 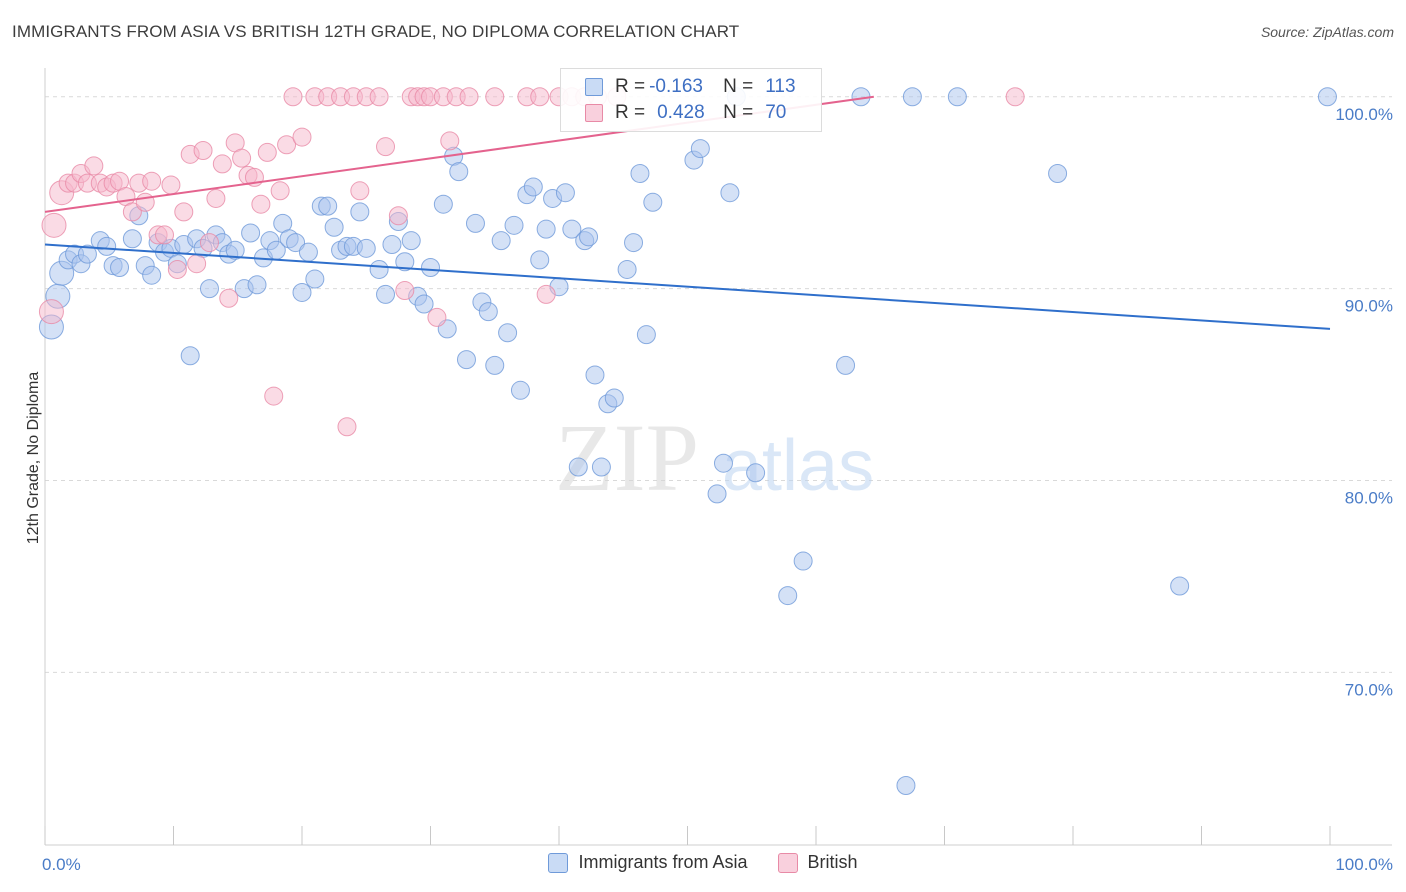 What do you see at coordinates (594, 113) in the screenshot?
I see `legend-swatch-british` at bounding box center [594, 113].